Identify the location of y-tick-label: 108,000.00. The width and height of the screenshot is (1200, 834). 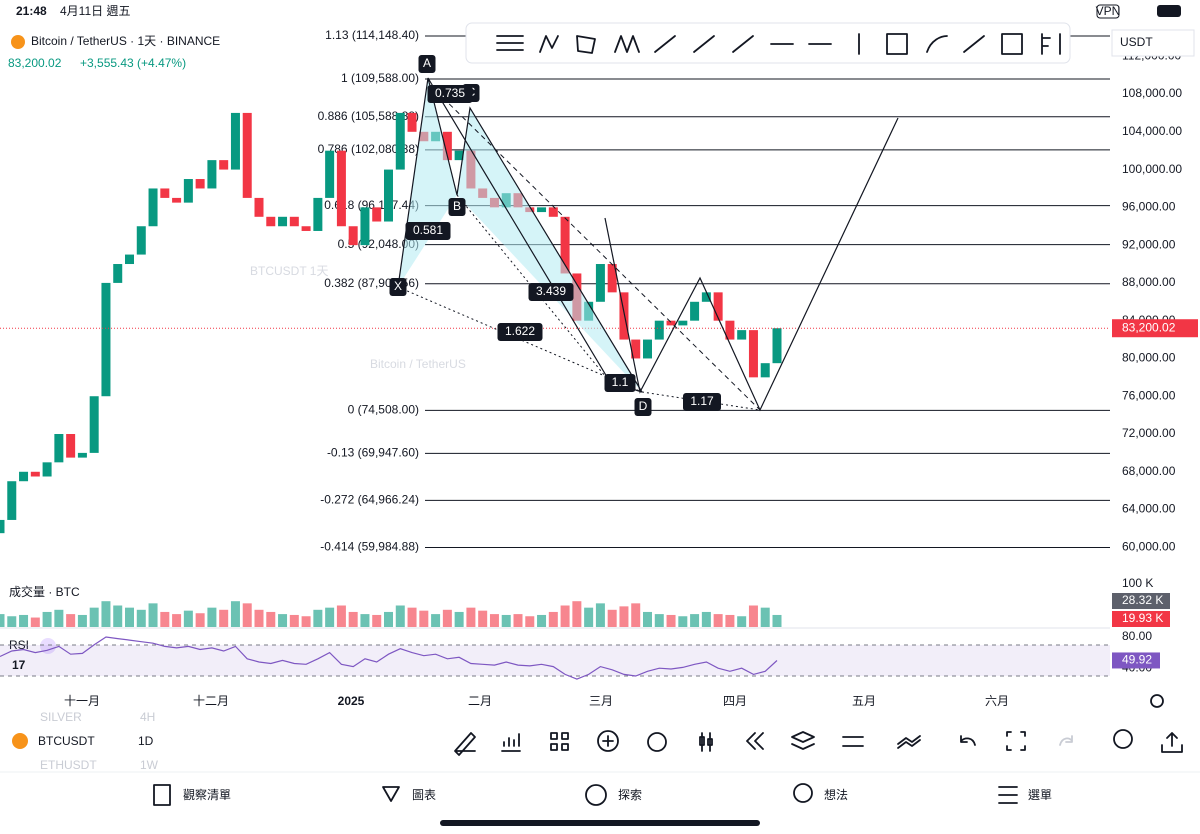
(1152, 93).